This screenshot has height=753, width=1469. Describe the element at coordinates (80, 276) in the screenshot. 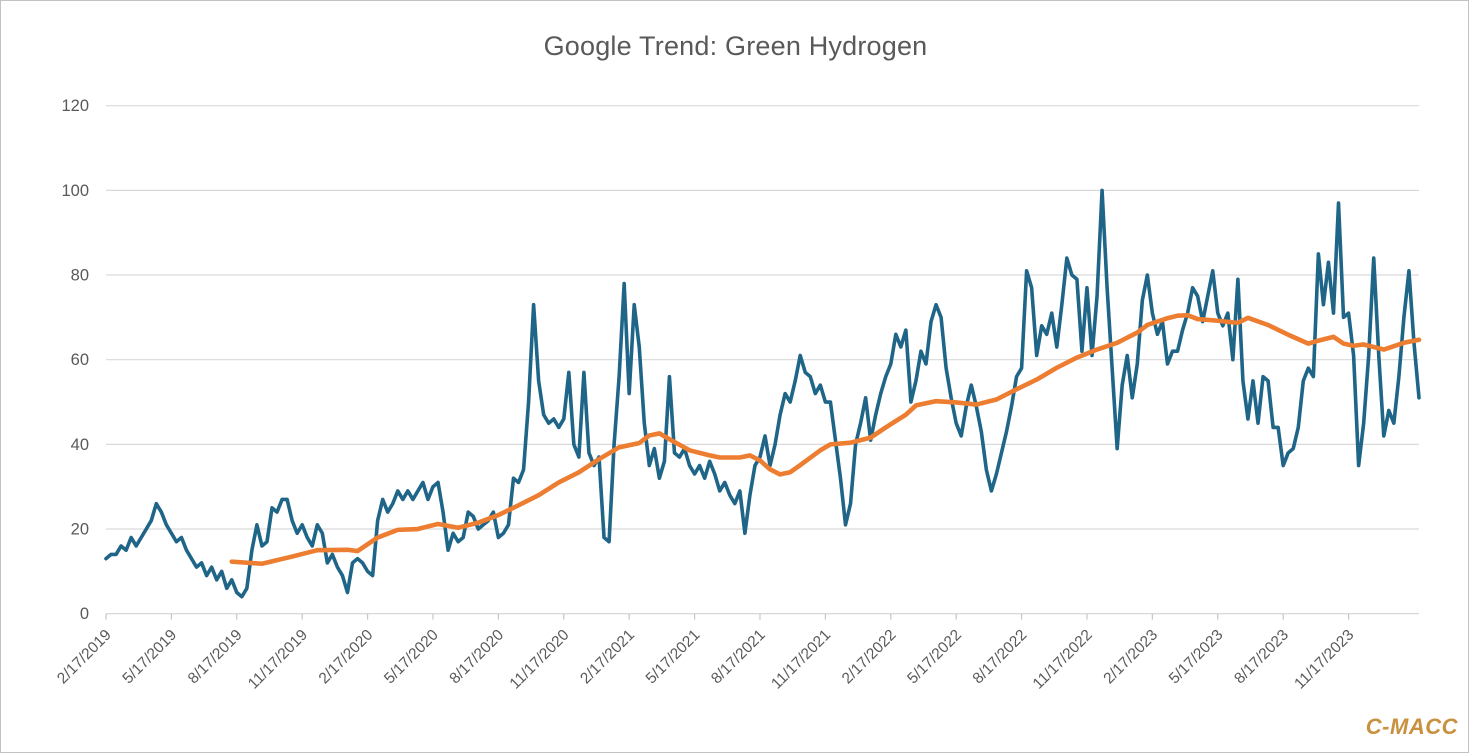

I see `svg-text: 80` at that location.